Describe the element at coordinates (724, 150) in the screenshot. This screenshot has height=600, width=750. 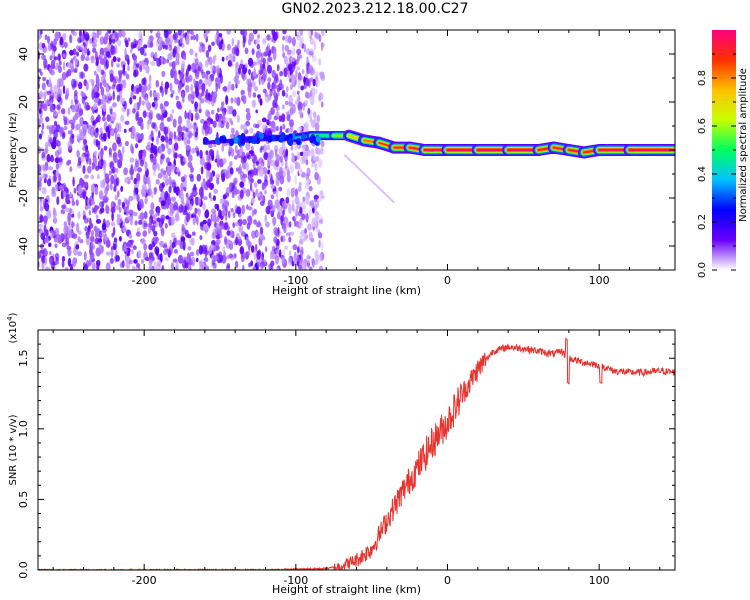
I see `colorbar-gradient` at that location.